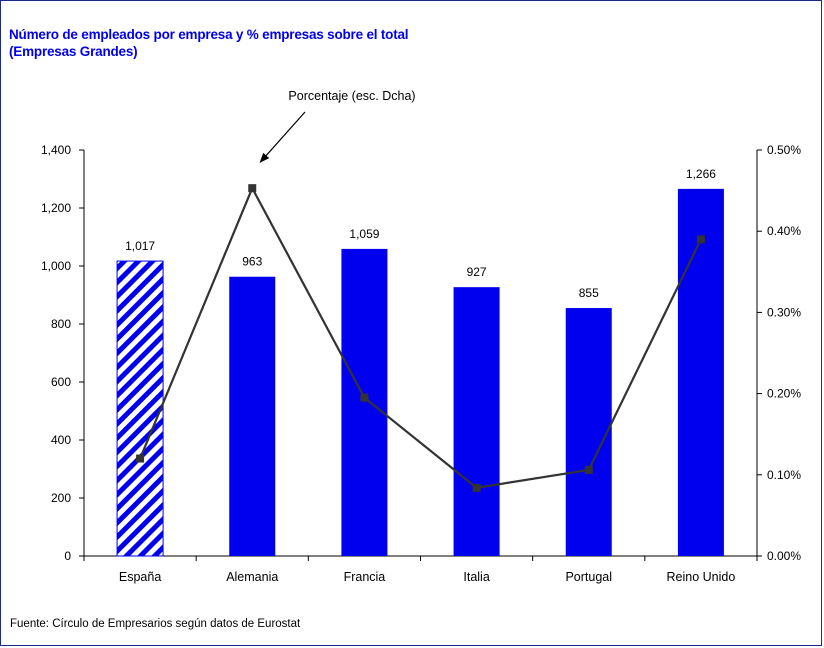 The height and width of the screenshot is (648, 824). What do you see at coordinates (784, 556) in the screenshot?
I see `right-tick-label: 0.00%` at bounding box center [784, 556].